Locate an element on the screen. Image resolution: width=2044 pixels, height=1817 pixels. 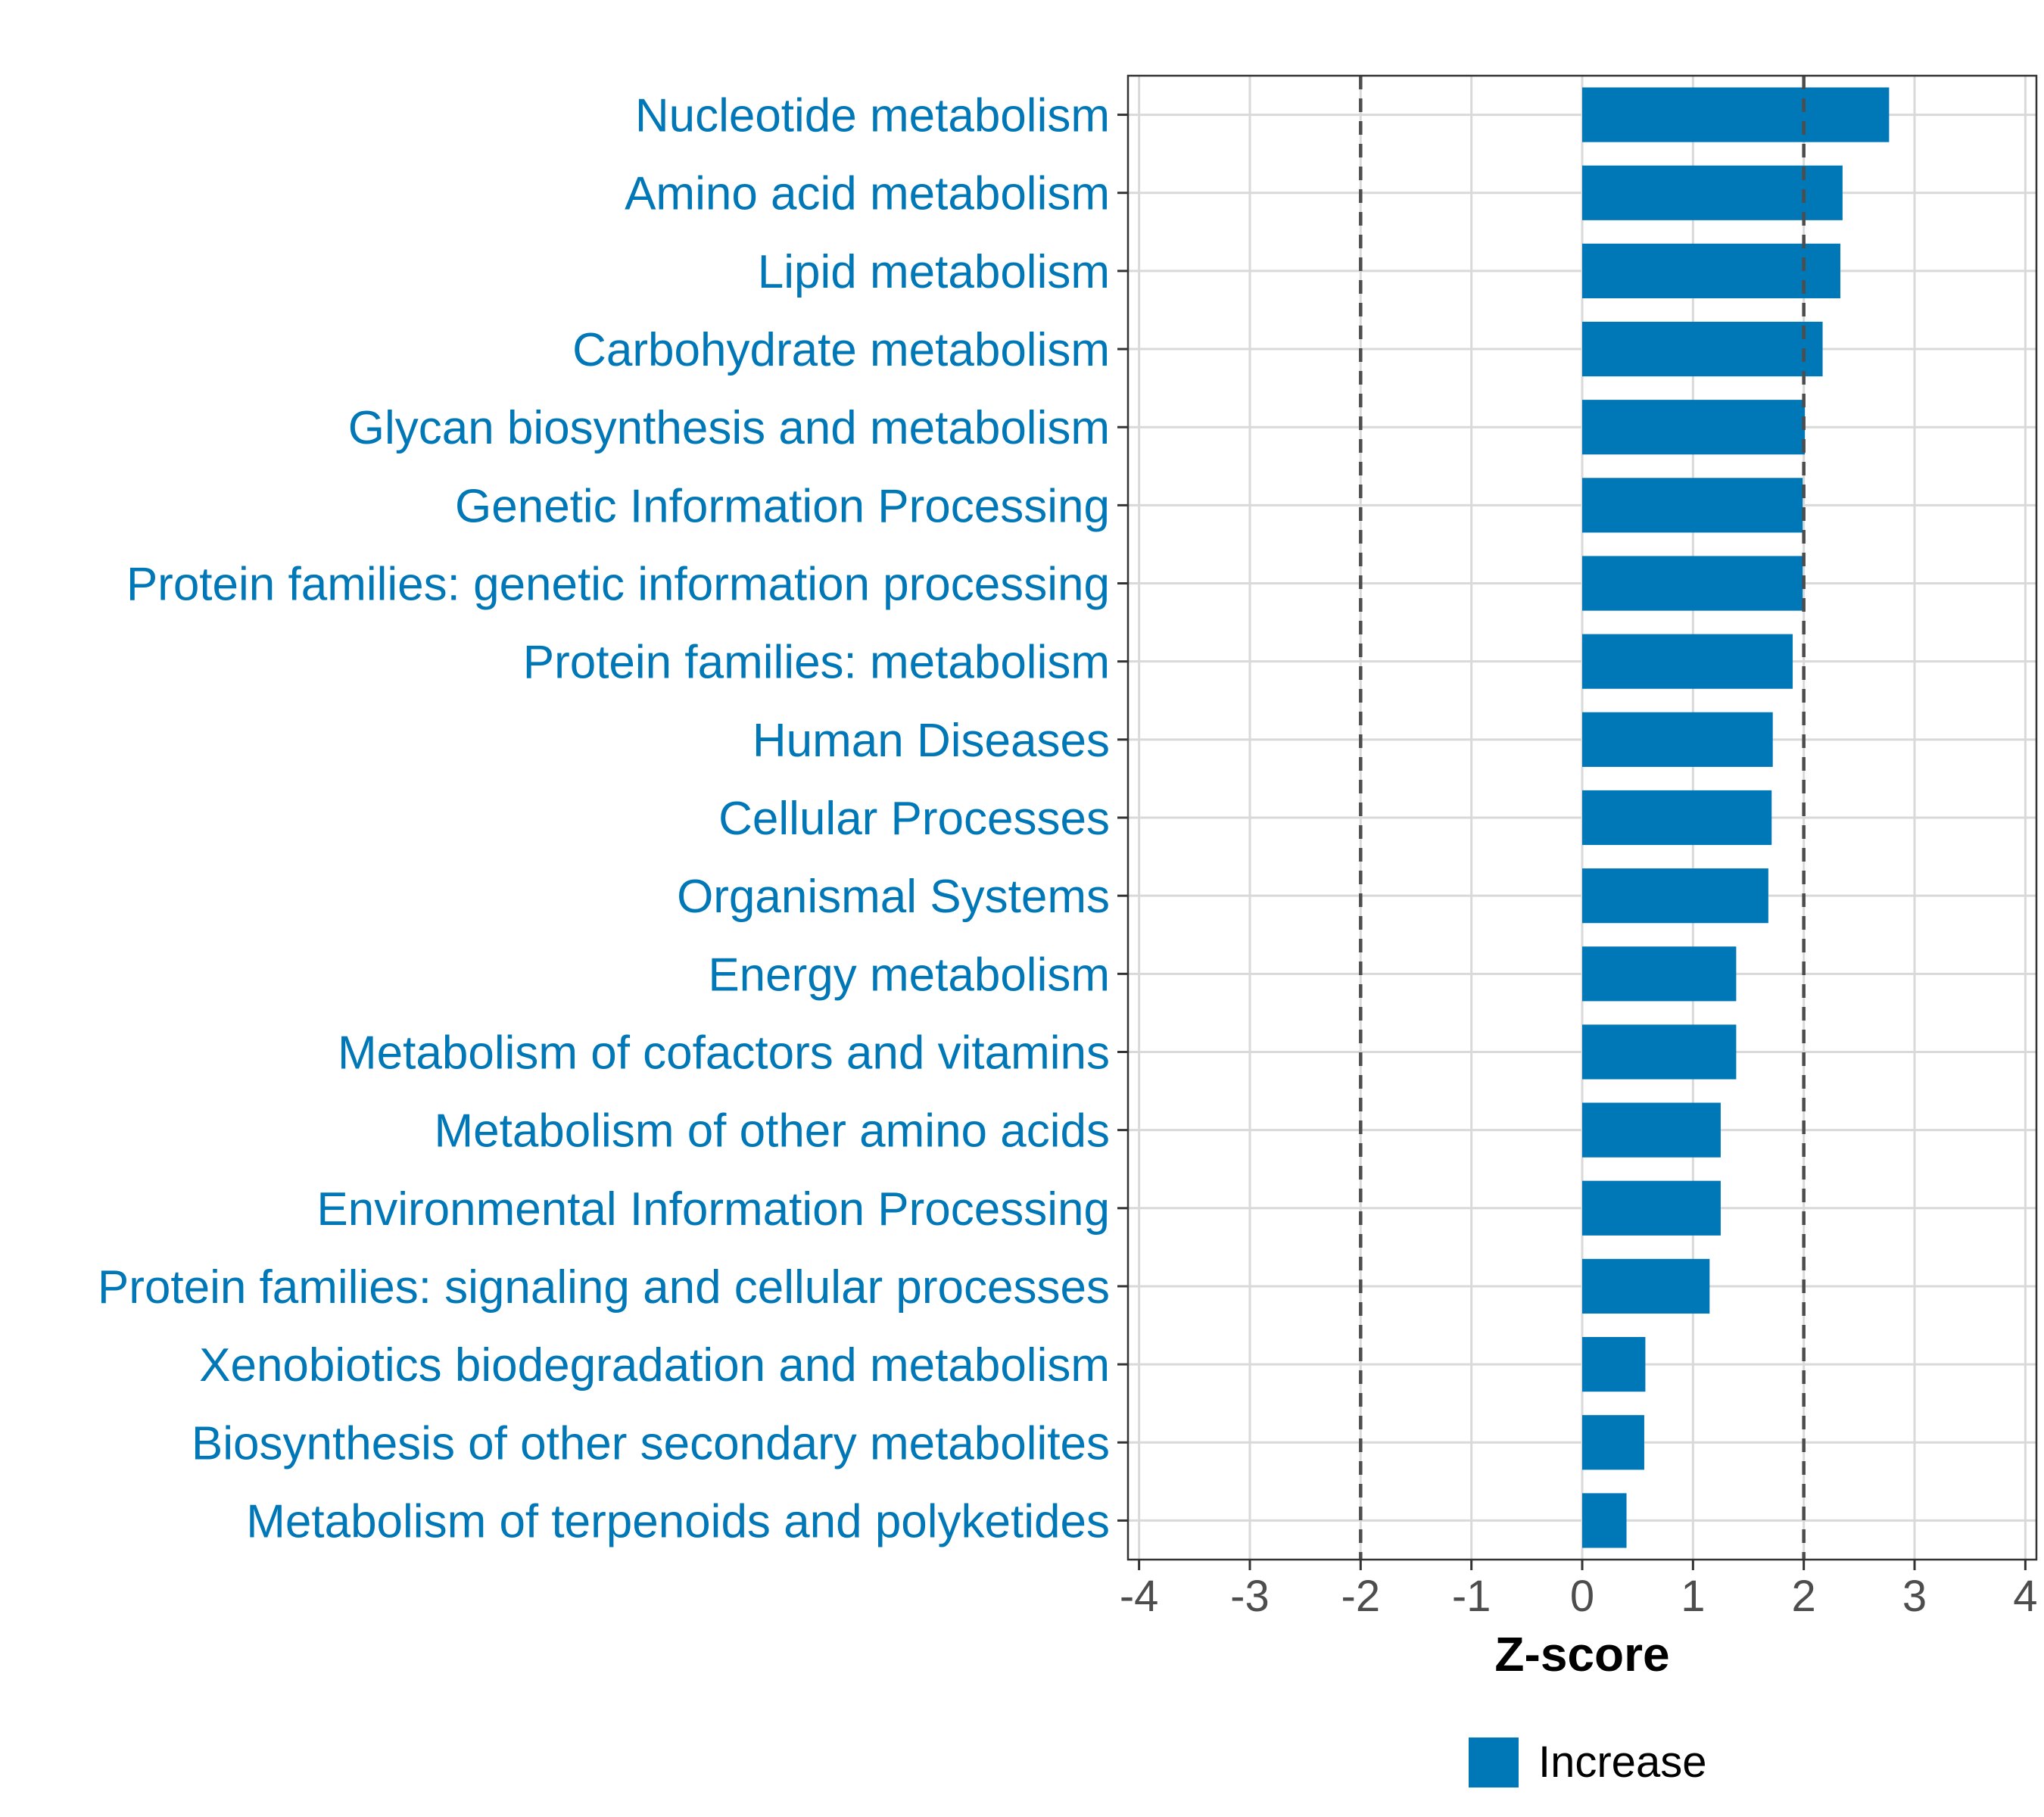
x-tick-label: -1 is located at coordinates (1471, 1596).